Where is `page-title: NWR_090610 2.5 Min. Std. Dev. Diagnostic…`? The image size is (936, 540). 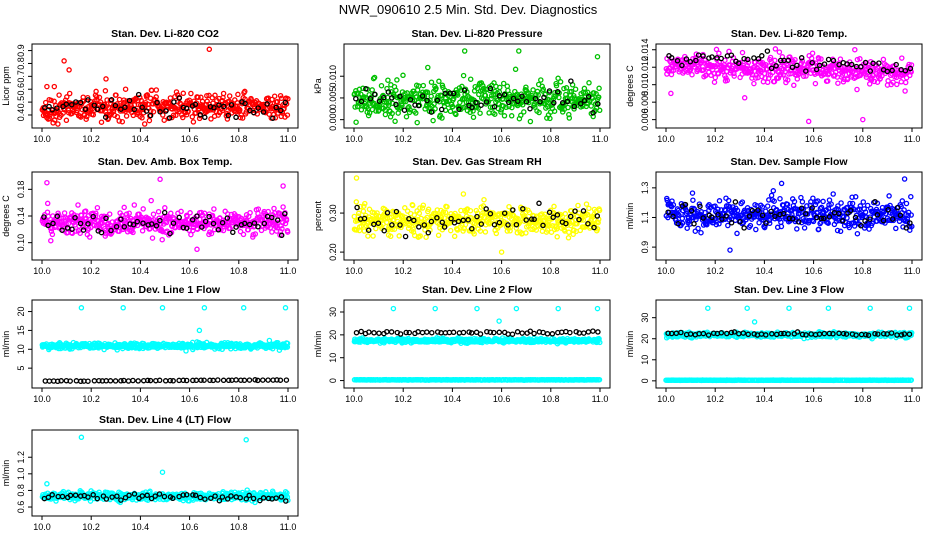 page-title: NWR_090610 2.5 Min. Std. Dev. Diagnostic… is located at coordinates (468, 9).